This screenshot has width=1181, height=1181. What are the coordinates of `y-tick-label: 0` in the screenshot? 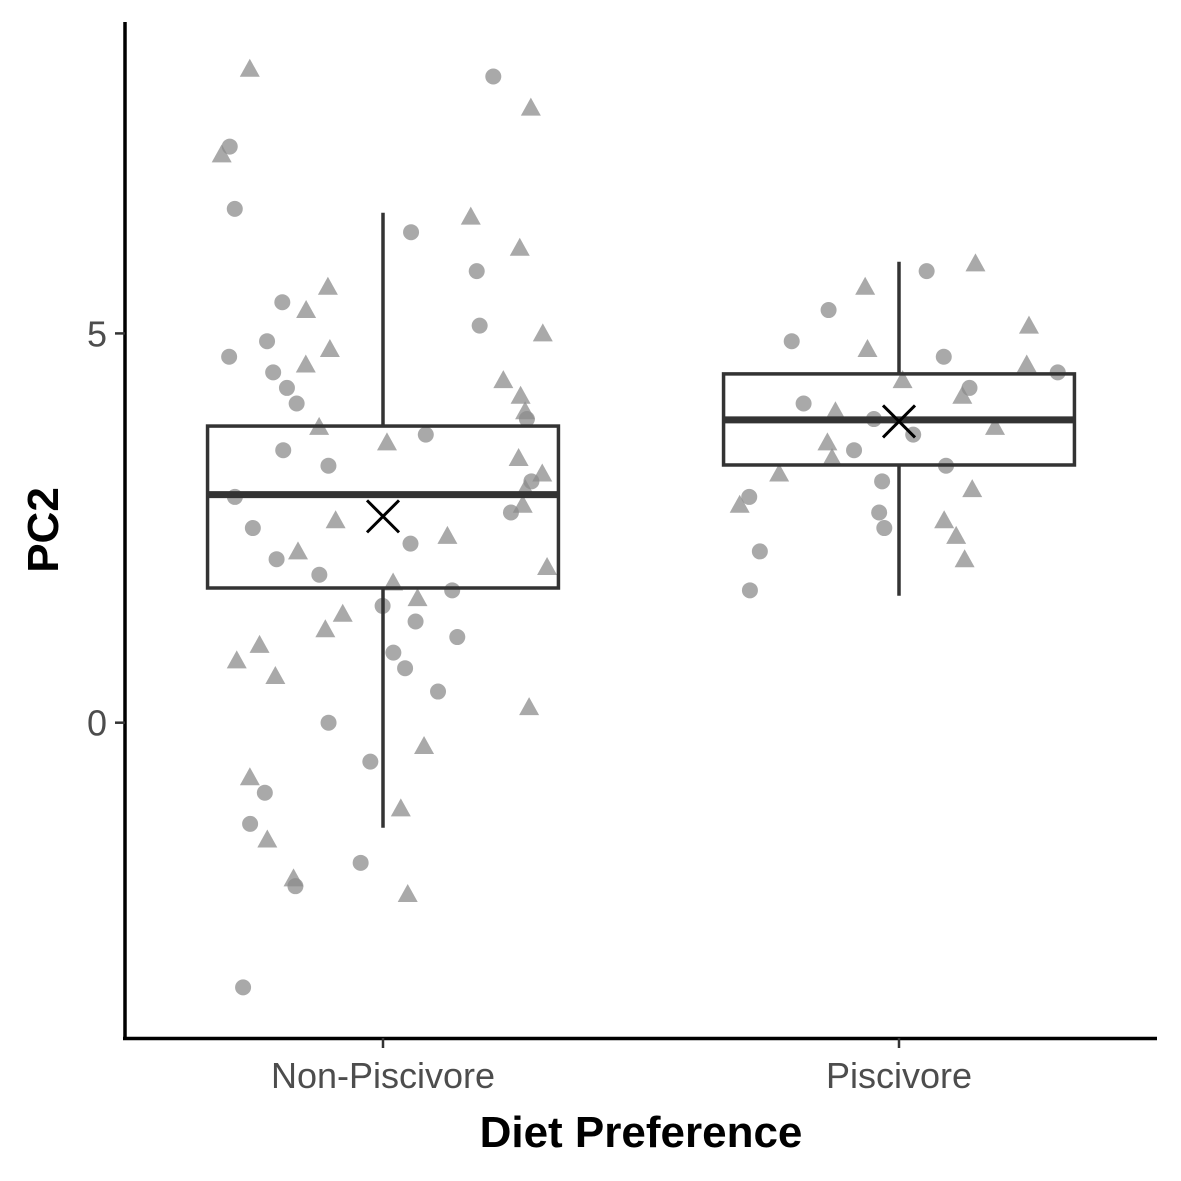 It's located at (97, 723).